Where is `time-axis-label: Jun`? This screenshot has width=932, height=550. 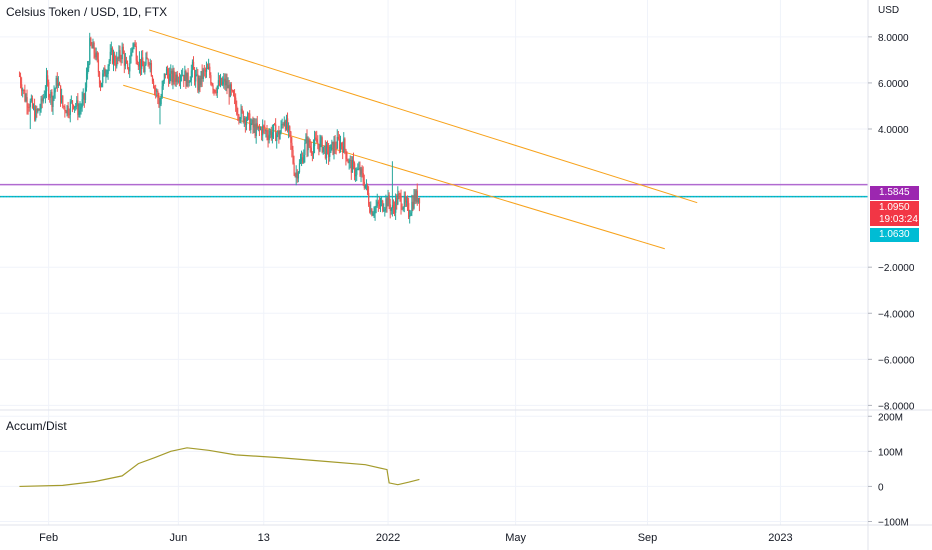 time-axis-label: Jun is located at coordinates (178, 538).